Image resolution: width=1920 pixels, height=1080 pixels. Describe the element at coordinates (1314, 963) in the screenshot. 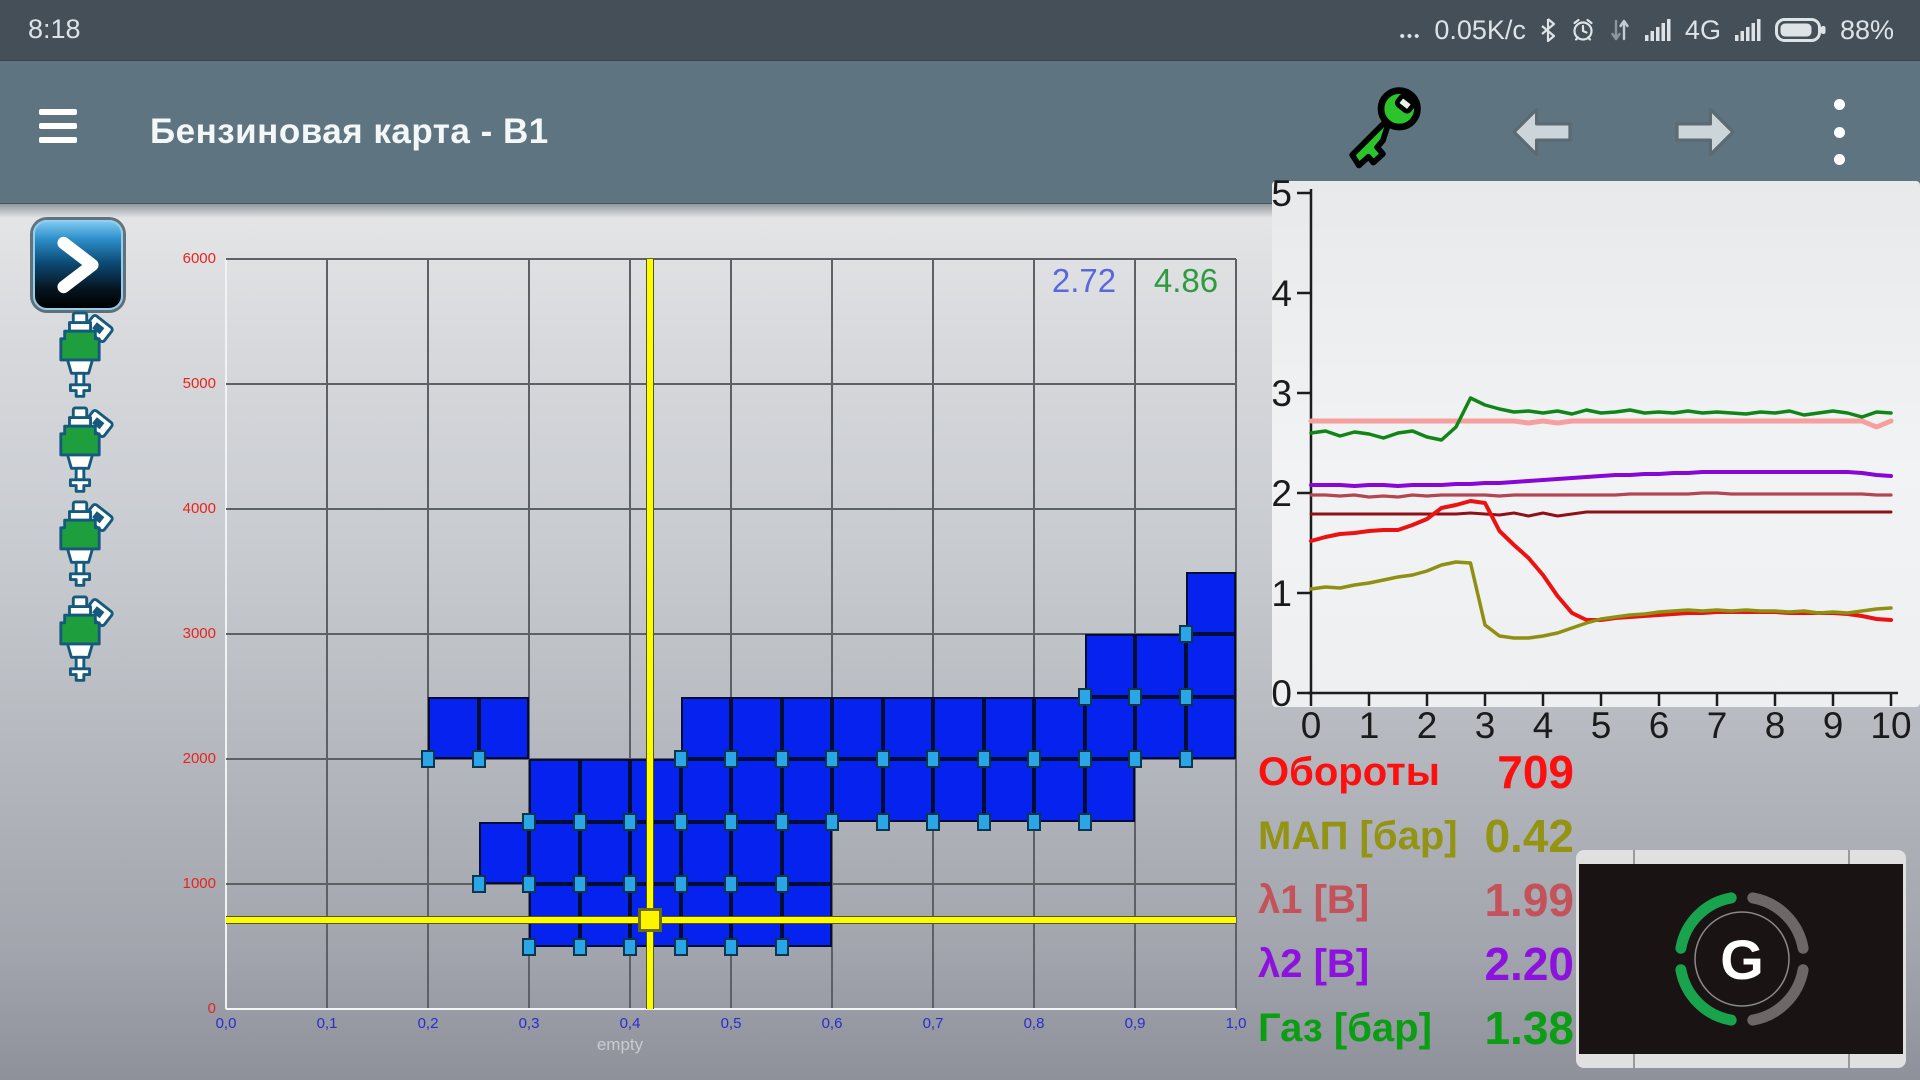

I see `readout-label: λ2 [В]` at that location.